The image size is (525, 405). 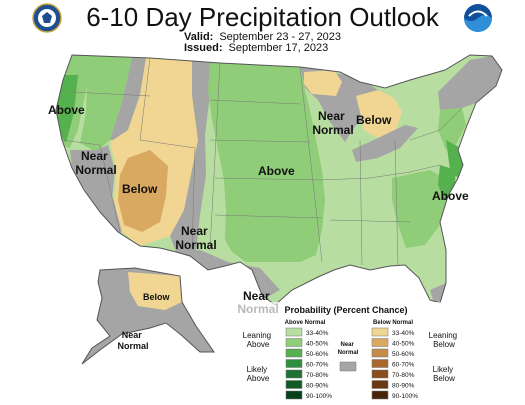 I want to click on noaa-logo-icon, so click(x=478, y=18).